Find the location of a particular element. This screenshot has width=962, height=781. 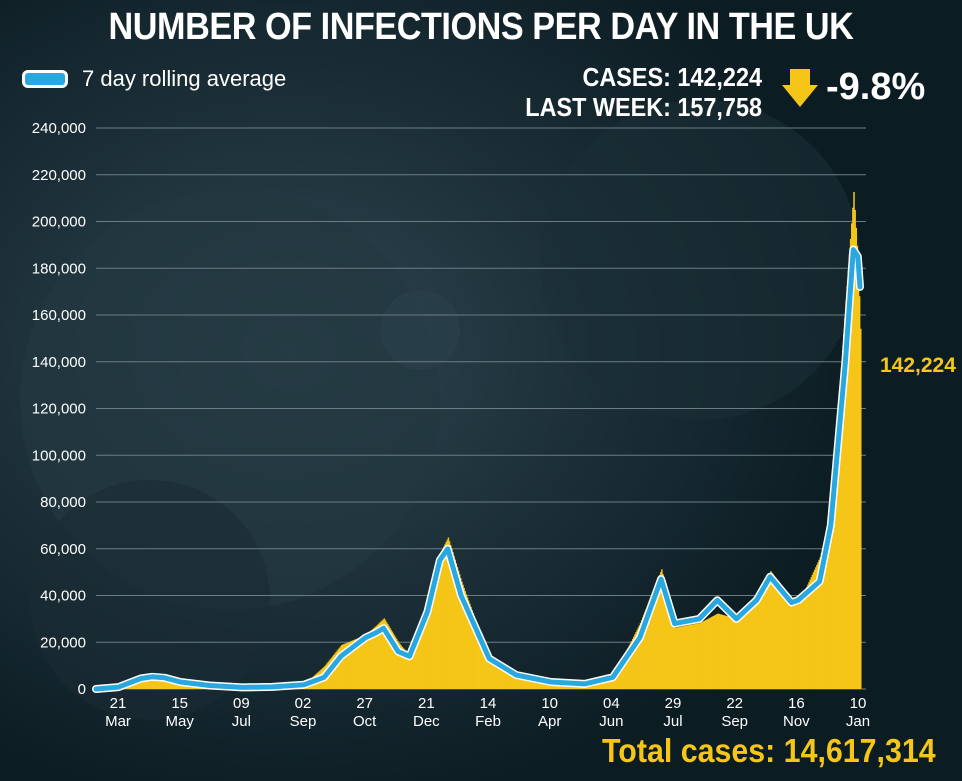

x-tick-month: Oct is located at coordinates (365, 721).